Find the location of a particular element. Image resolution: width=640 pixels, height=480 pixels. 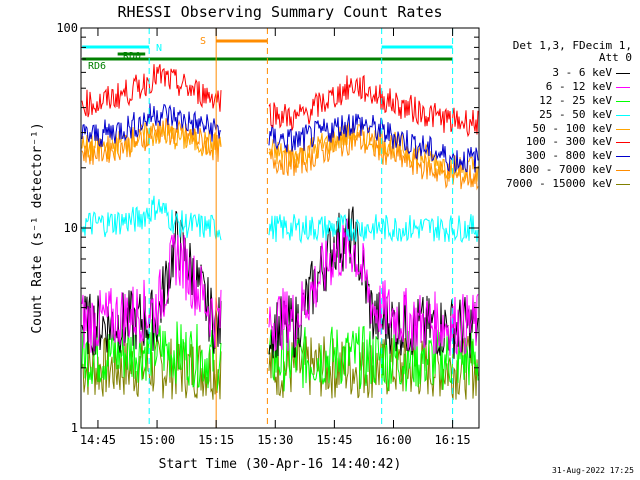

flag-label: RD6 is located at coordinates (97, 66).